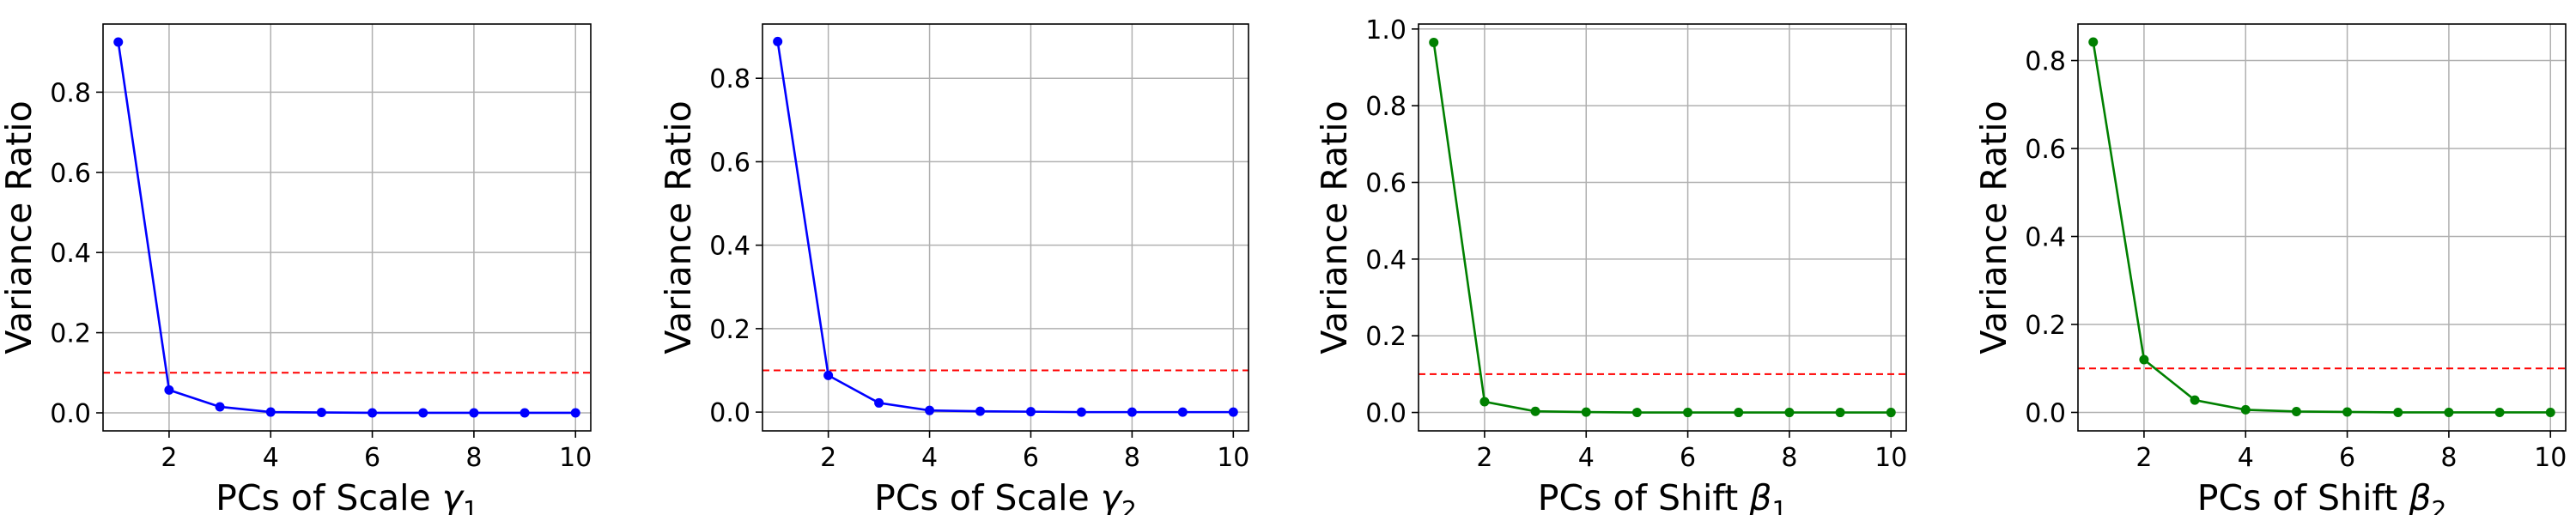 The width and height of the screenshot is (2576, 515). What do you see at coordinates (1006, 496) in the screenshot?
I see `x-axis-label: PCs of Scale γ2` at bounding box center [1006, 496].